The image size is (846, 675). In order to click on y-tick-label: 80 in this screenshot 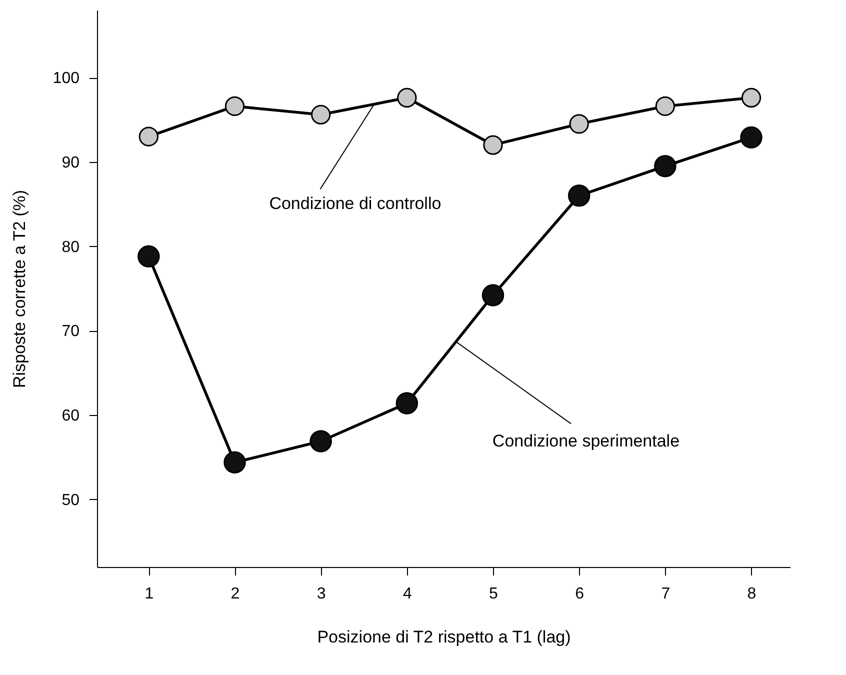, I will do `click(71, 247)`.